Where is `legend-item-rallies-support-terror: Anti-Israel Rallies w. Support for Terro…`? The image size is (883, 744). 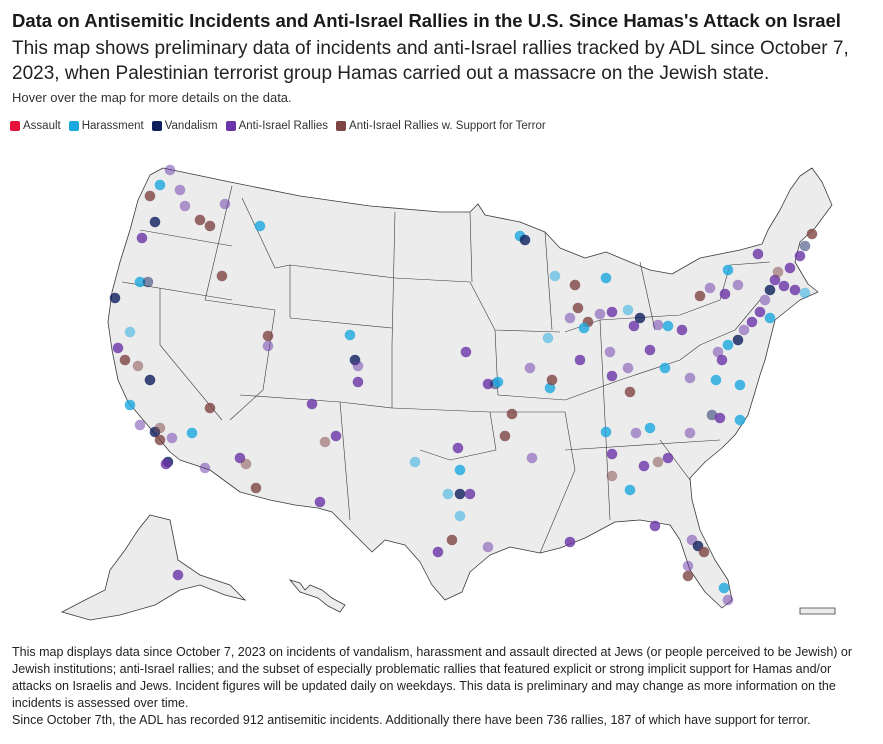 legend-item-rallies-support-terror: Anti-Israel Rallies w. Support for Terro… is located at coordinates (441, 126).